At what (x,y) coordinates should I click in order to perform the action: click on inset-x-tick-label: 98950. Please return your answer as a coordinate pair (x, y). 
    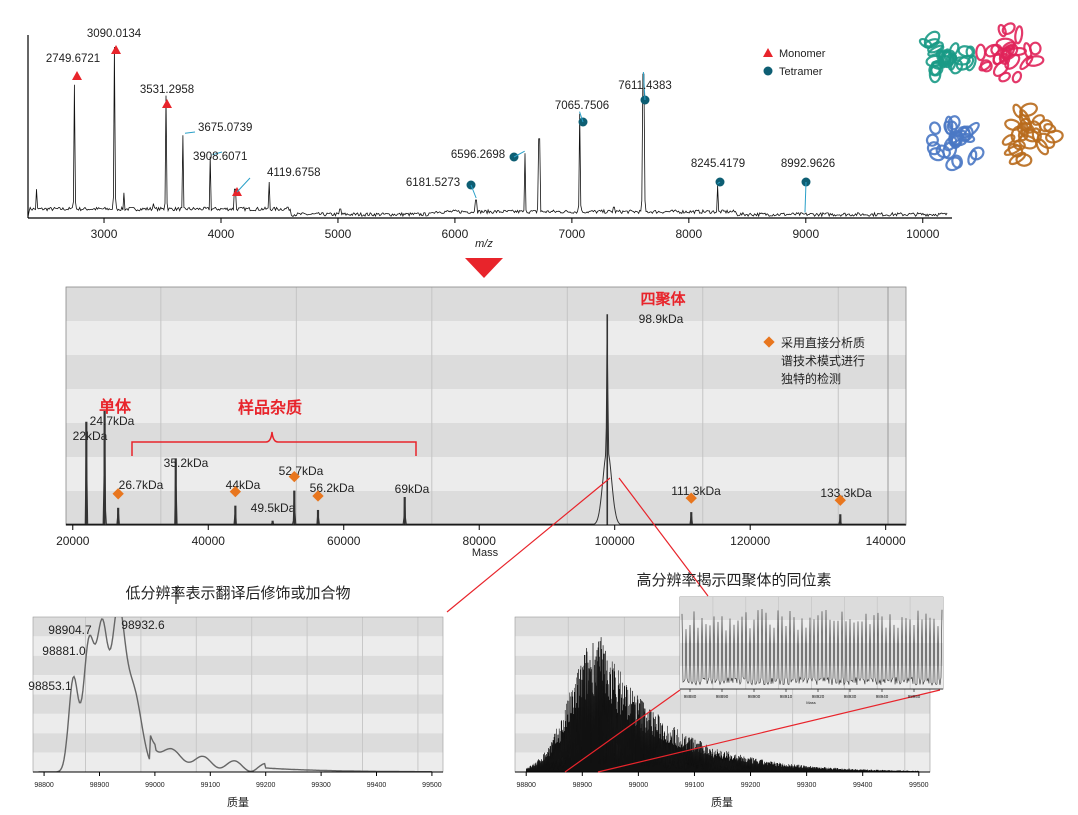
    Looking at the image, I should click on (914, 696).